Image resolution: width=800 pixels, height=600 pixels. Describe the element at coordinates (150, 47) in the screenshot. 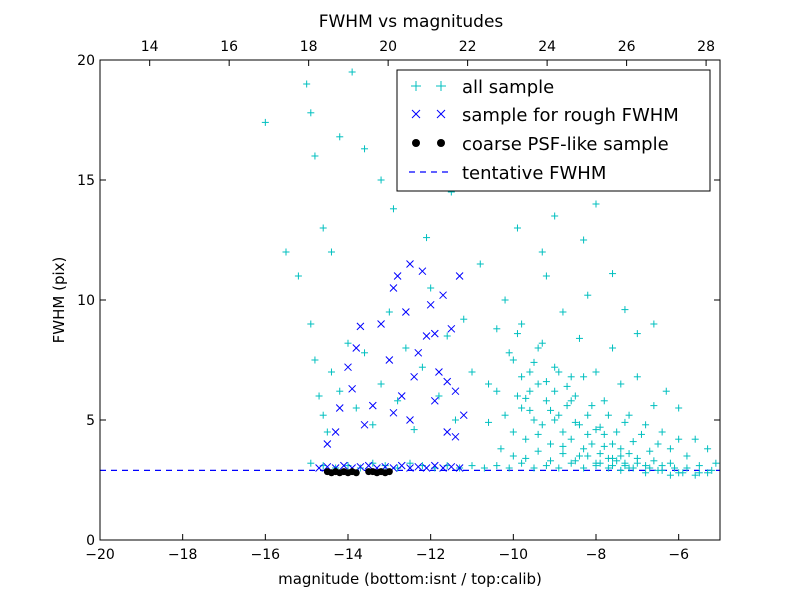

I see `top-x-tick-label: 14` at that location.